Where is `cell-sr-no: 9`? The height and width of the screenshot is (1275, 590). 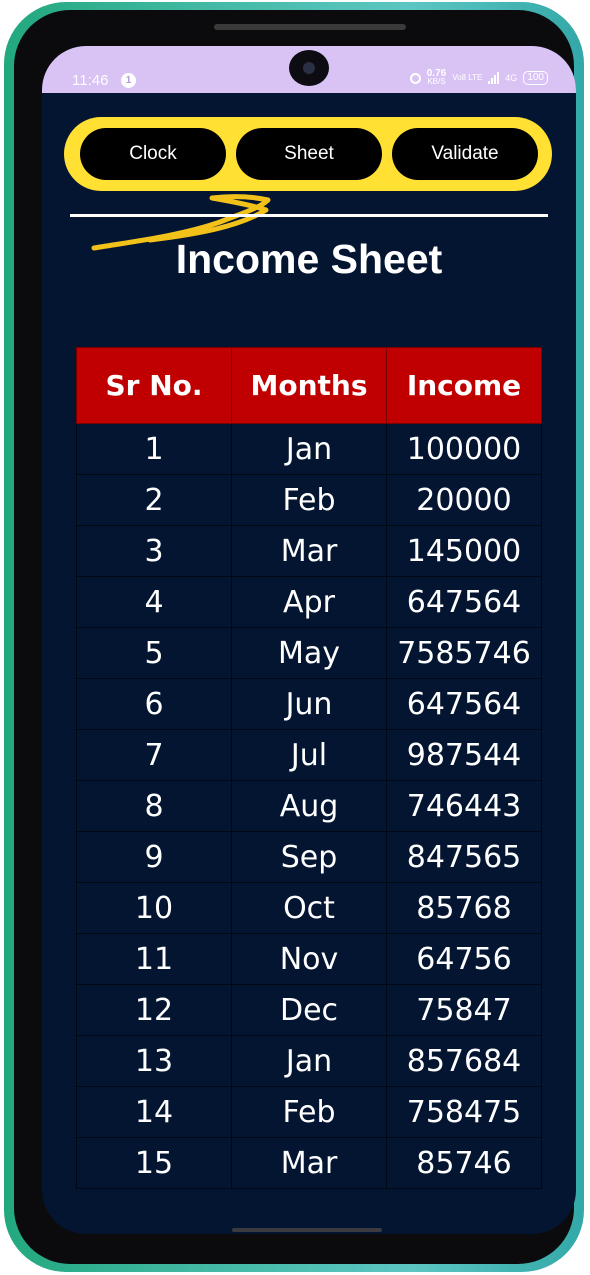 cell-sr-no: 9 is located at coordinates (154, 857).